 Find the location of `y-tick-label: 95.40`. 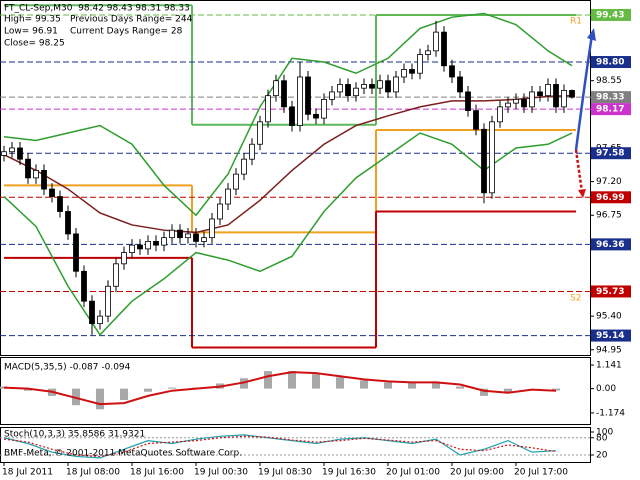

y-tick-label: 95.40 is located at coordinates (609, 317).